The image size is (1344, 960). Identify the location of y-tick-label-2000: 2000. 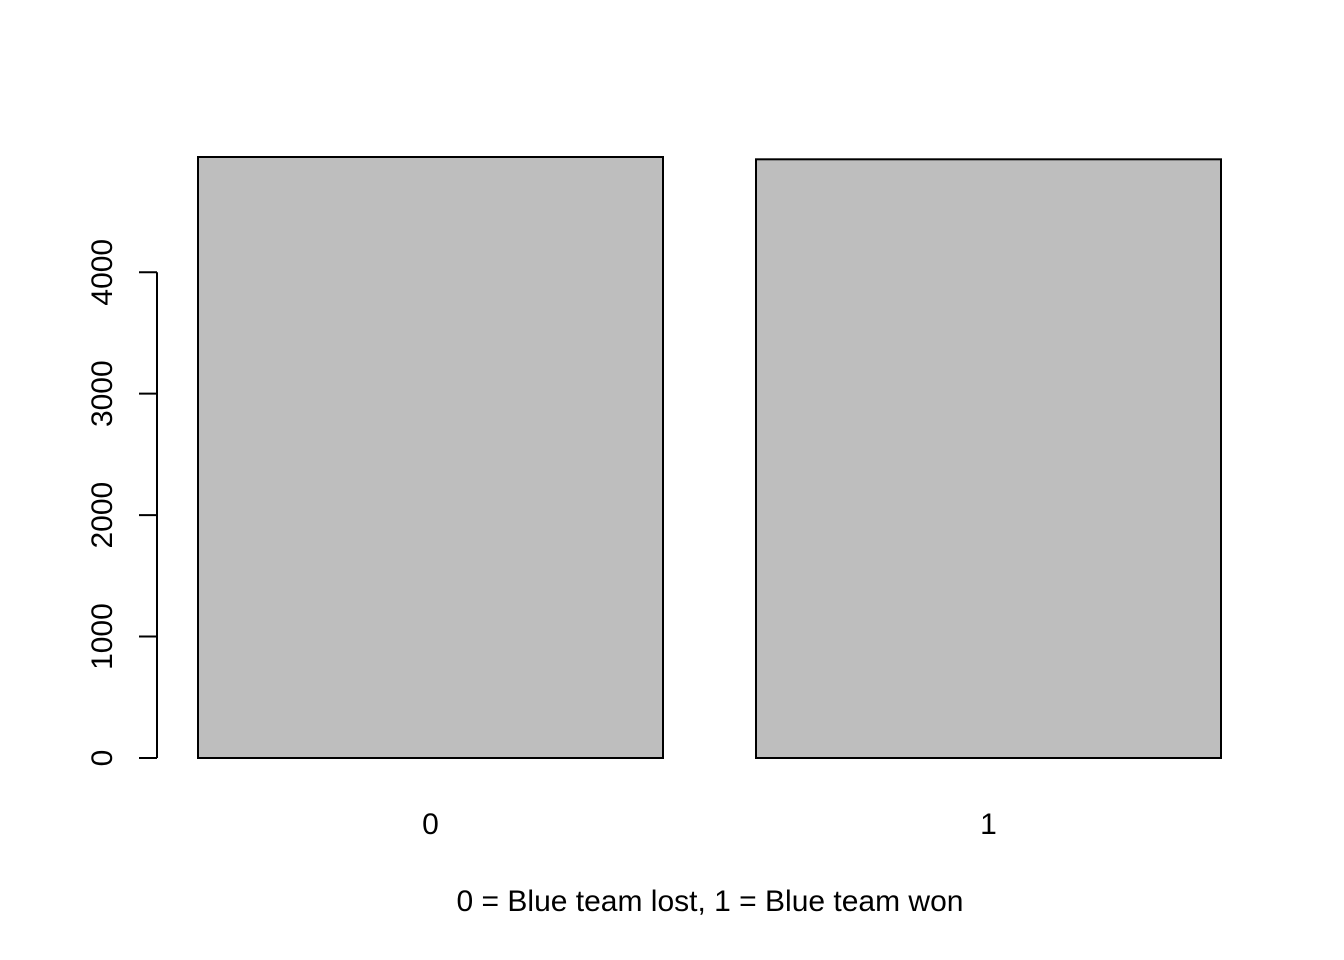
(102, 515).